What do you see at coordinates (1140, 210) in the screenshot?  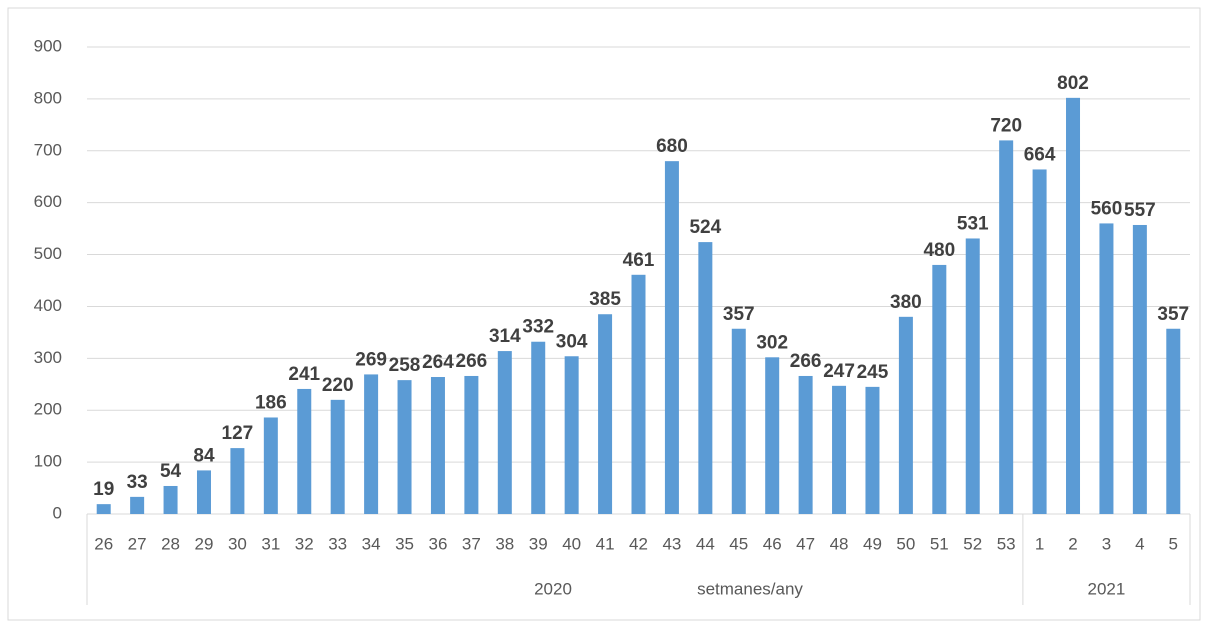 I see `data-label: 557` at bounding box center [1140, 210].